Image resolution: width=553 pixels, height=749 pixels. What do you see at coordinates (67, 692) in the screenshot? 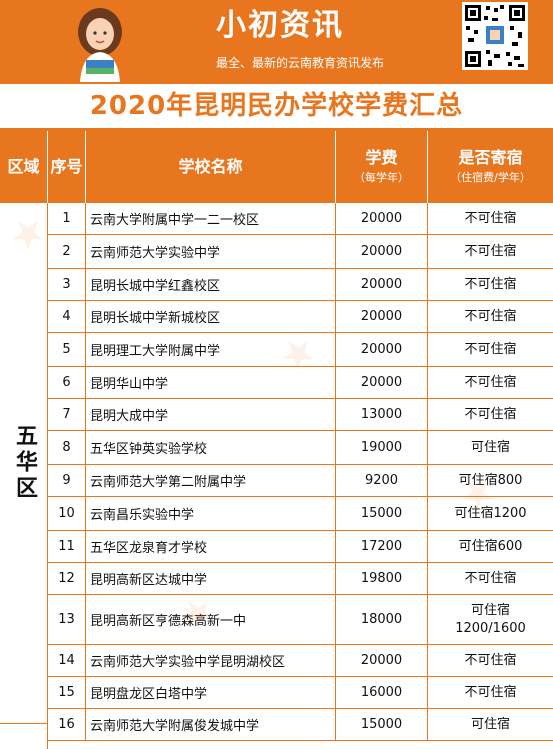
I see `row-number: 15` at bounding box center [67, 692].